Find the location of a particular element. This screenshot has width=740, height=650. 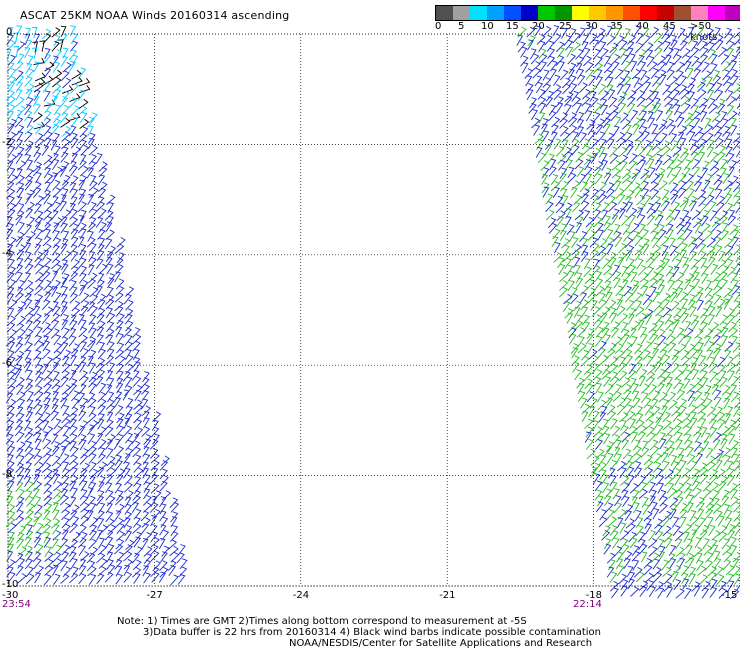

legend-swatch is located at coordinates (665, 13).